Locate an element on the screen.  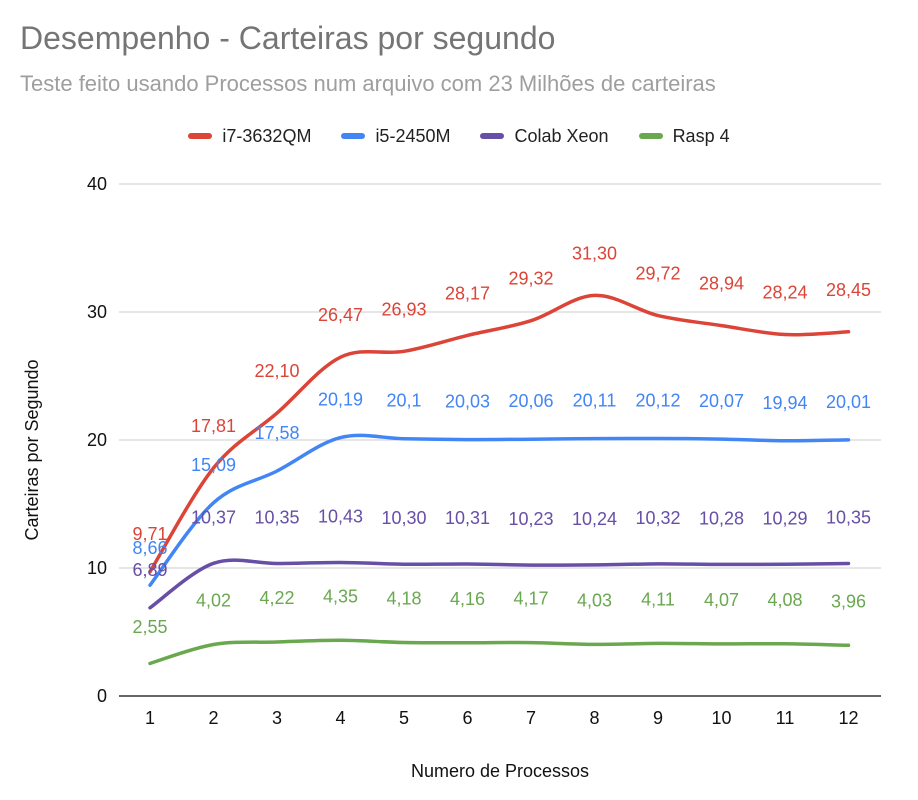
legend-item-colab-xeon: Colab Xeon is located at coordinates (544, 136).